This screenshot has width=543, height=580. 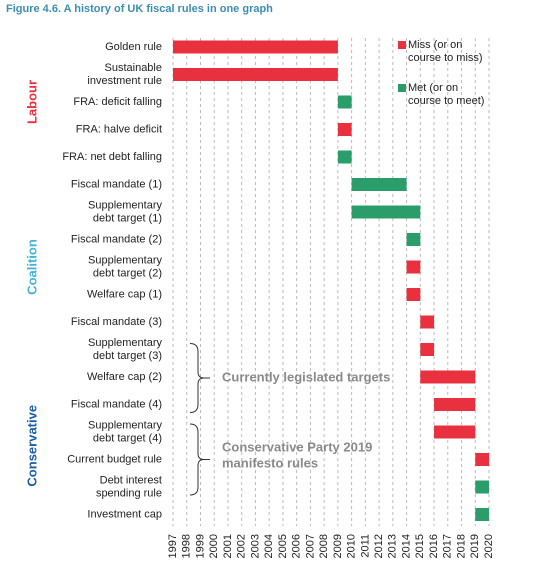 What do you see at coordinates (310, 546) in the screenshot?
I see `x-tick-label: 2007` at bounding box center [310, 546].